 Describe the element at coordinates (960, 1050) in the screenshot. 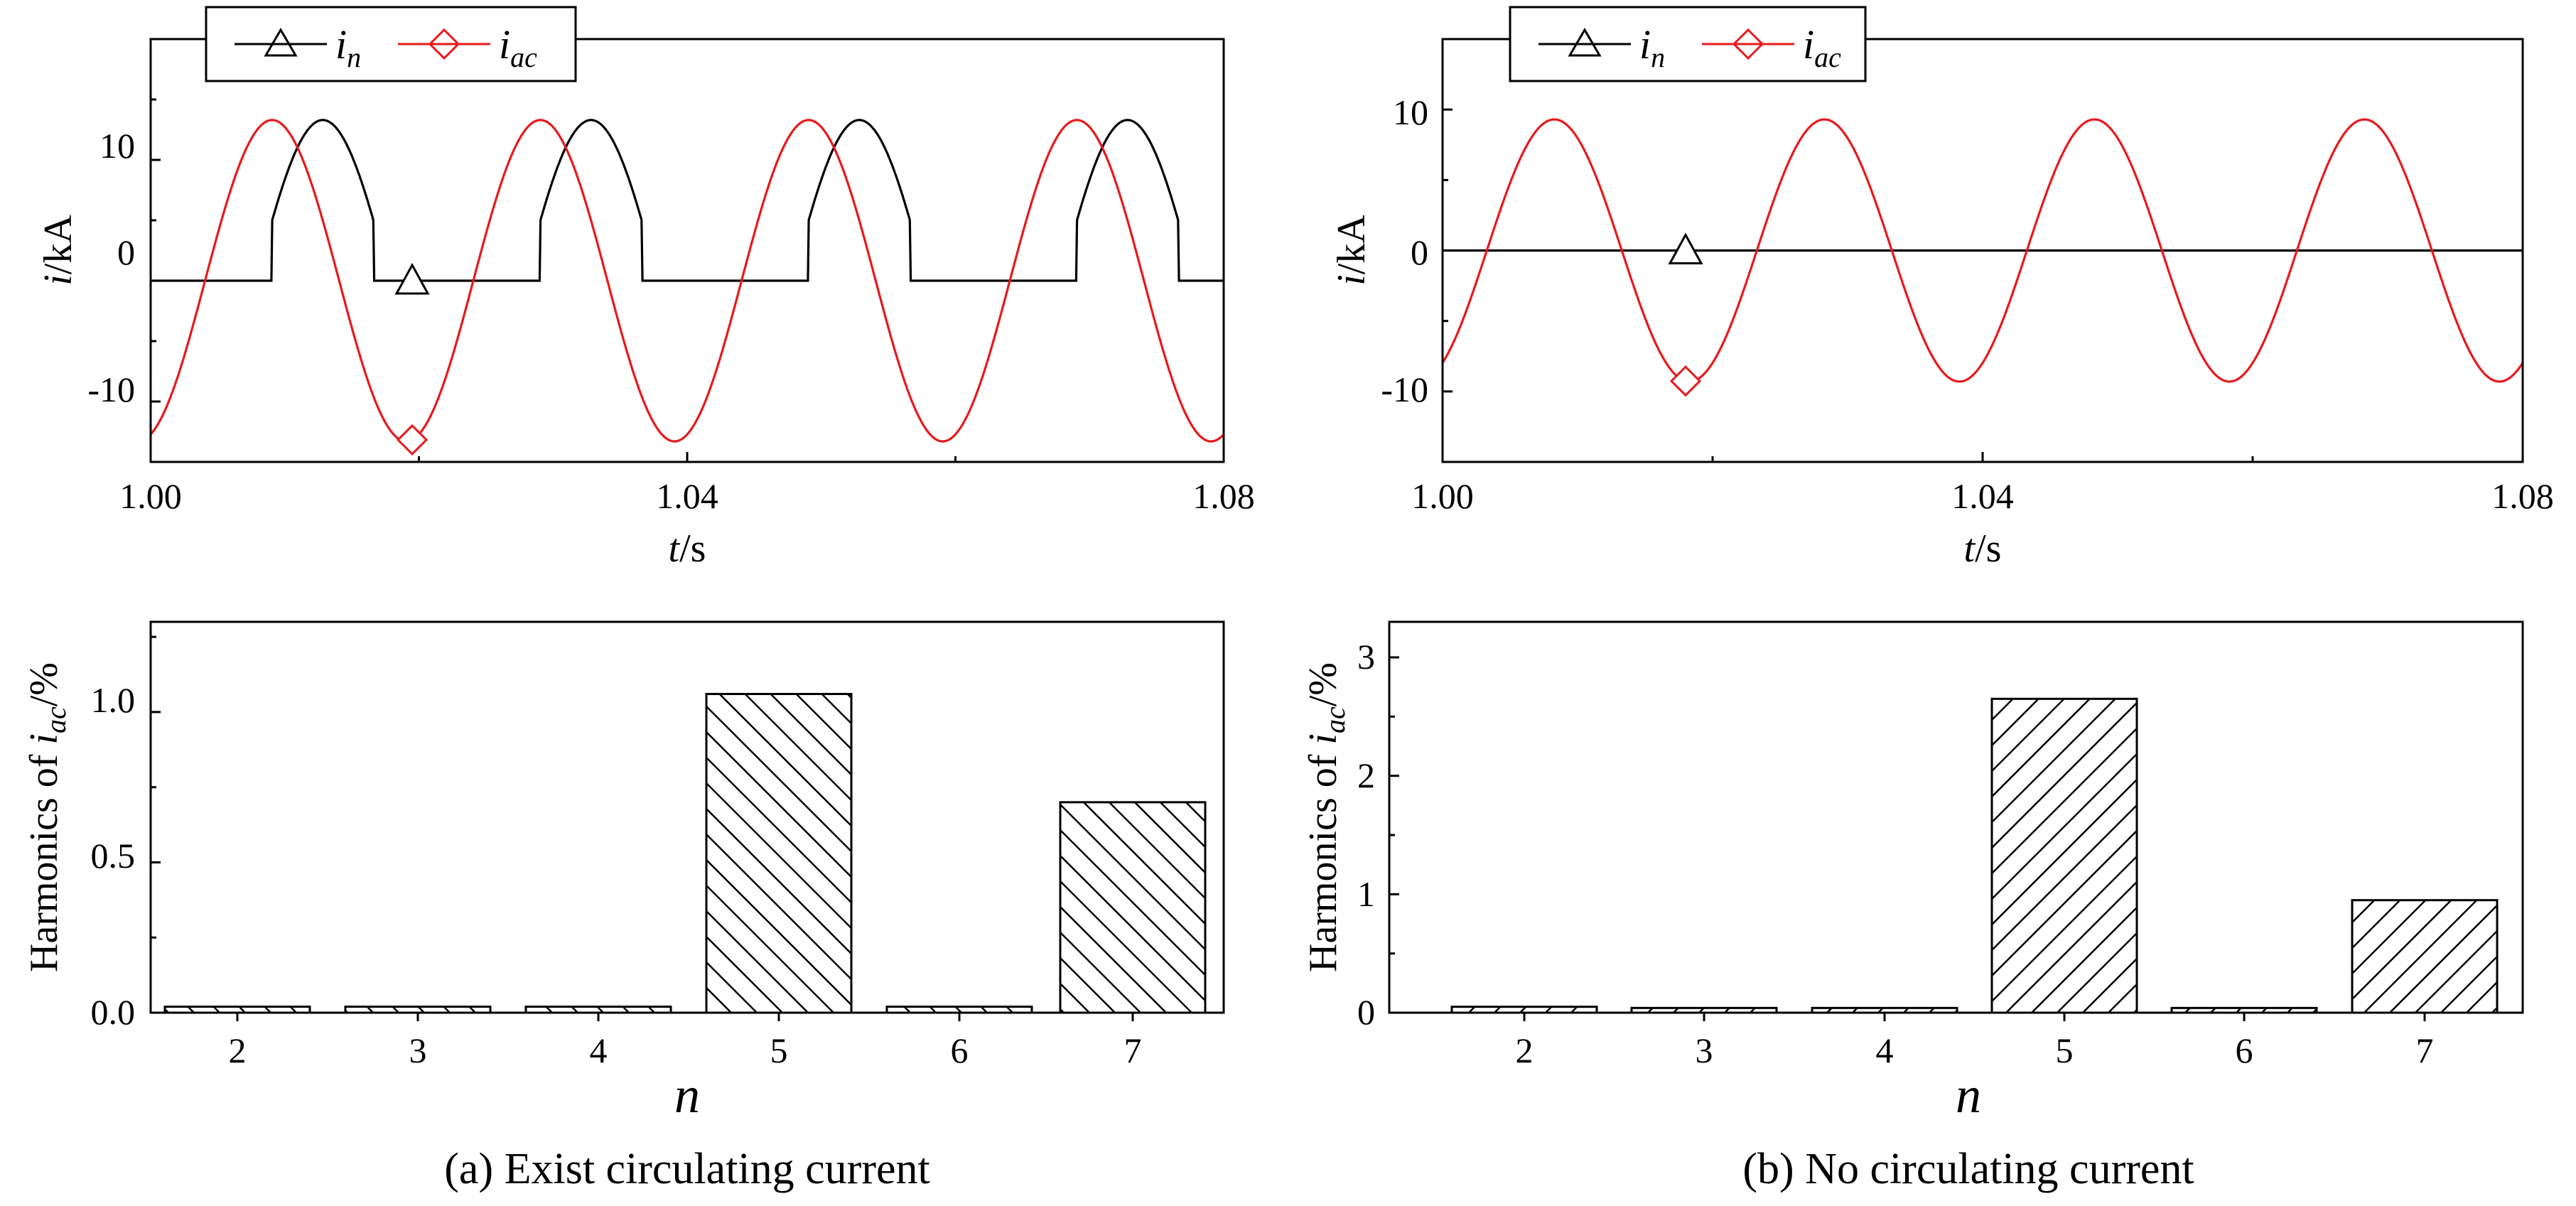

I see `a-harm-category-label: 6` at that location.